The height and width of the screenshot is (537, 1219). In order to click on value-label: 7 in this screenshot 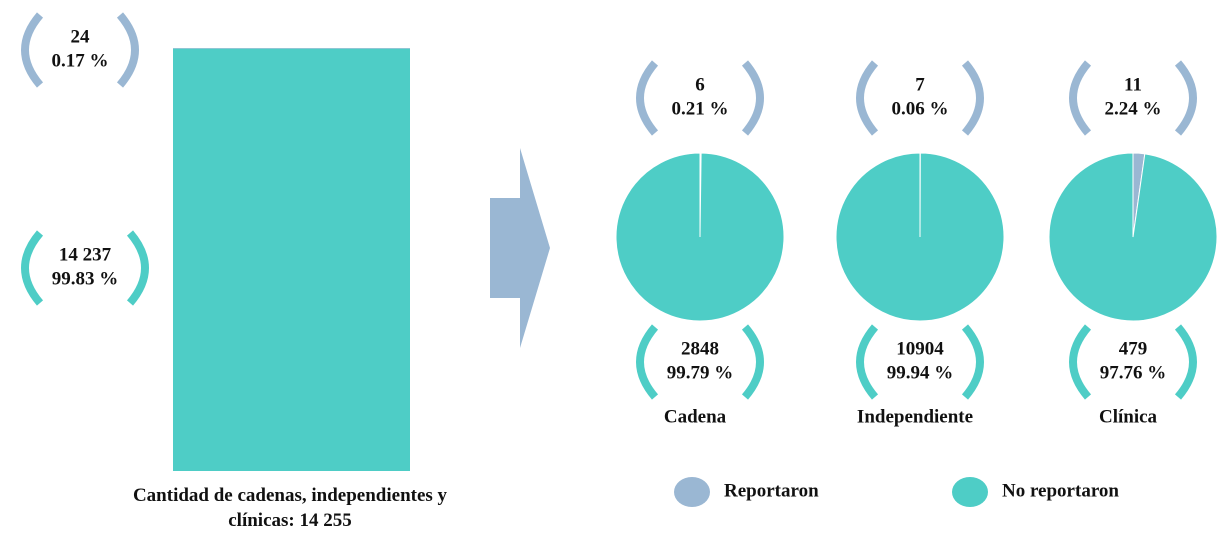, I will do `click(920, 84)`.